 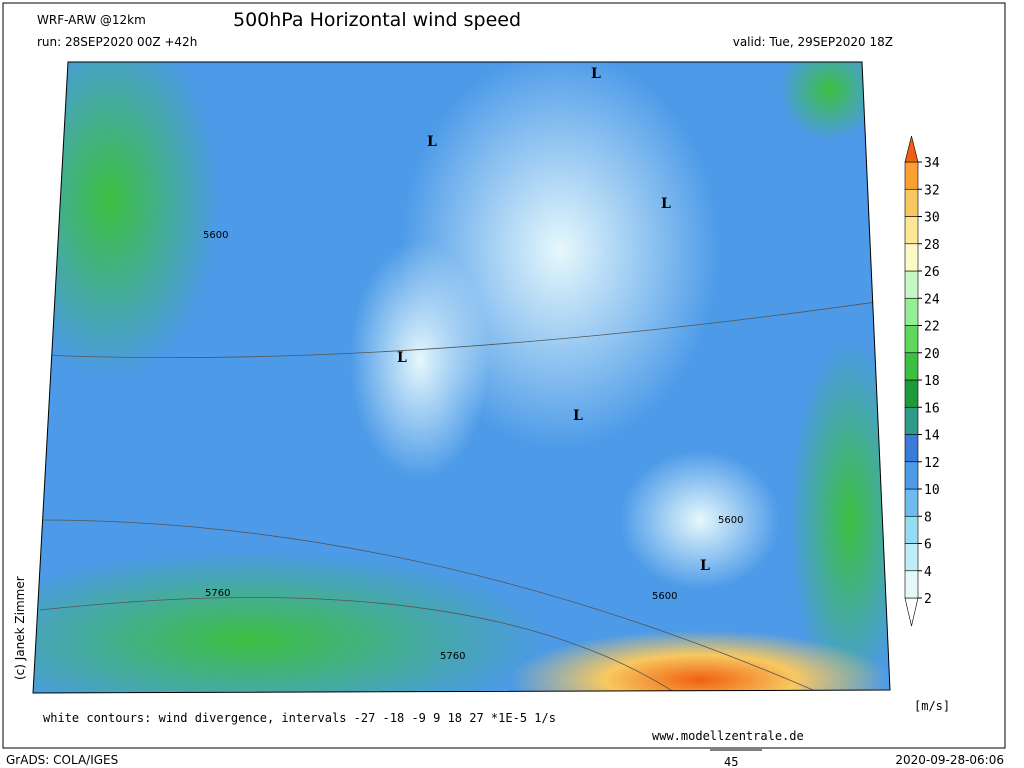 I want to click on colorbar-label: 24, so click(x=932, y=299).